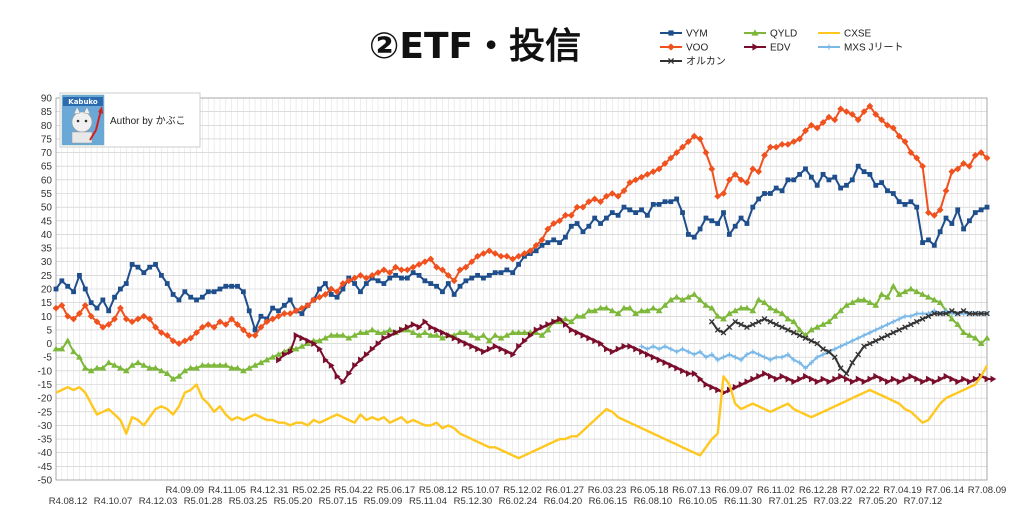 Image resolution: width=1024 pixels, height=523 pixels. I want to click on kabuko-logo: Kabuko, so click(83, 120).